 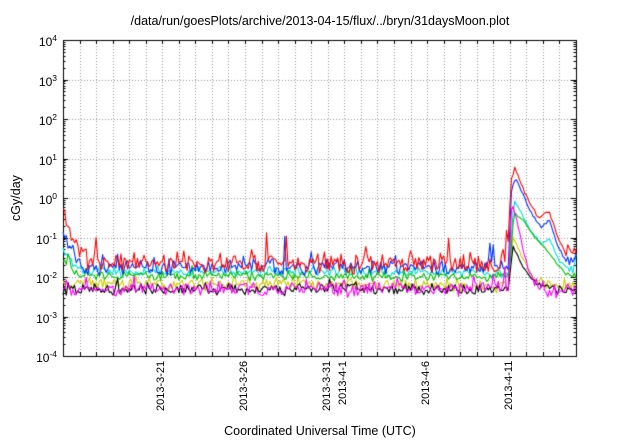 I want to click on y-tick-label: 10³, so click(x=47, y=80).